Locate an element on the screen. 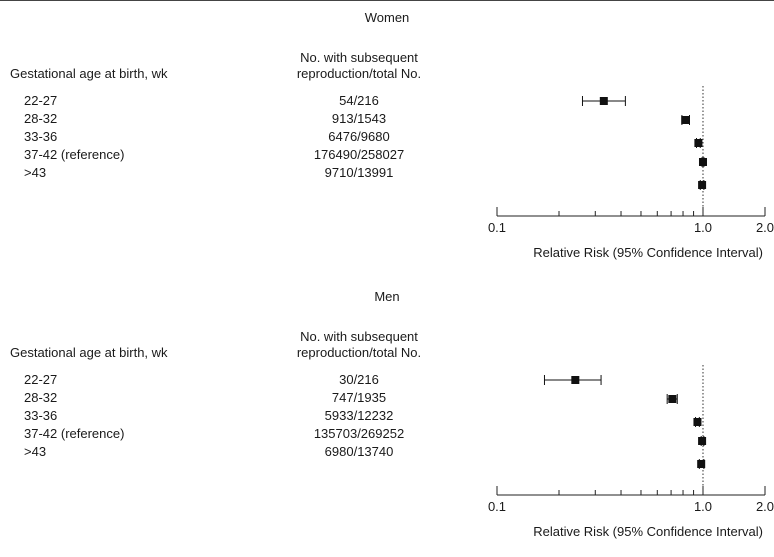 The height and width of the screenshot is (557, 774). panel-title: Men is located at coordinates (387, 296).